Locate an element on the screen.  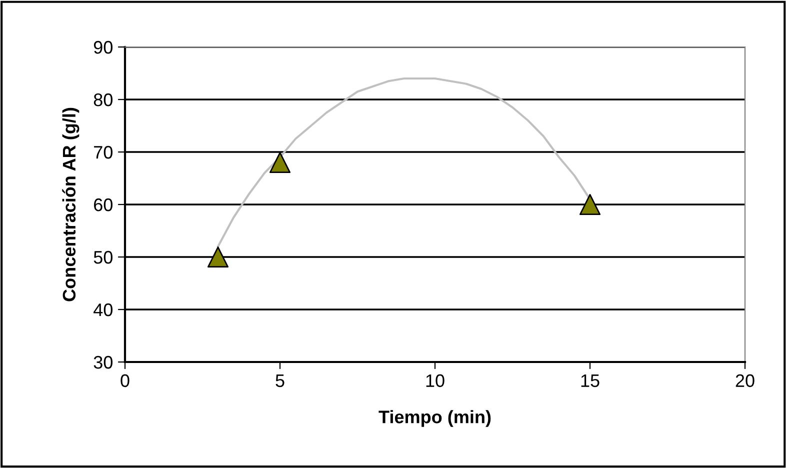
y-tick-label: 70 is located at coordinates (103, 152).